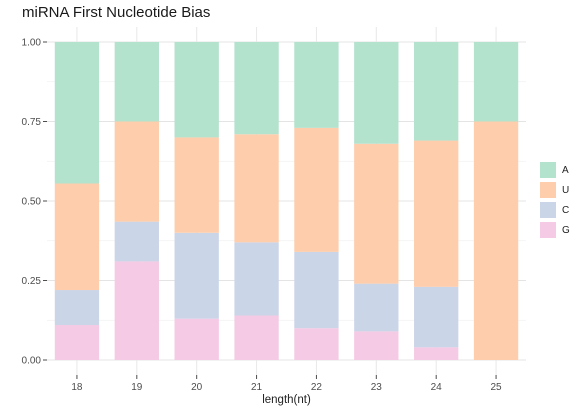  What do you see at coordinates (77, 387) in the screenshot?
I see `x-tick-label: 18` at bounding box center [77, 387].